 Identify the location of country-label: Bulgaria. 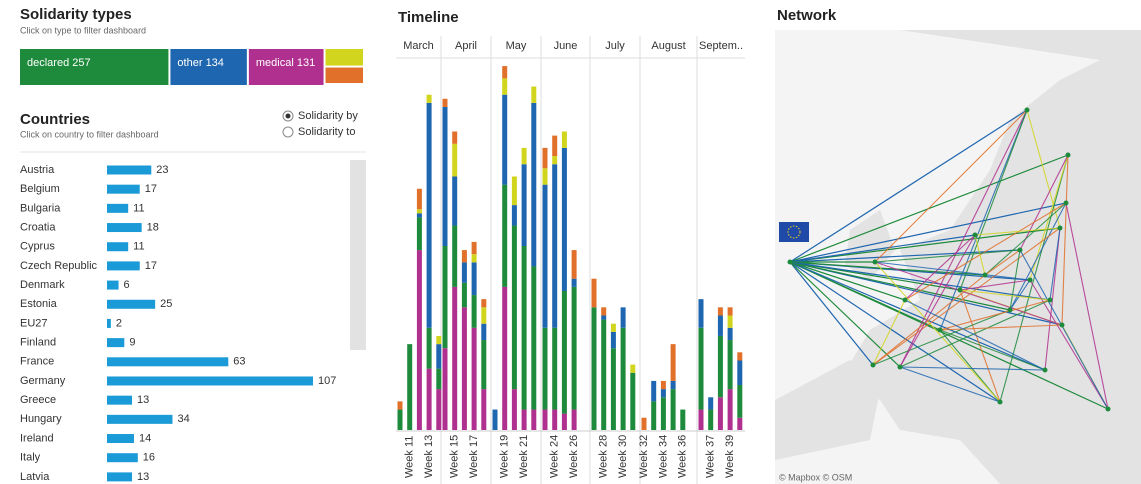
(40, 208).